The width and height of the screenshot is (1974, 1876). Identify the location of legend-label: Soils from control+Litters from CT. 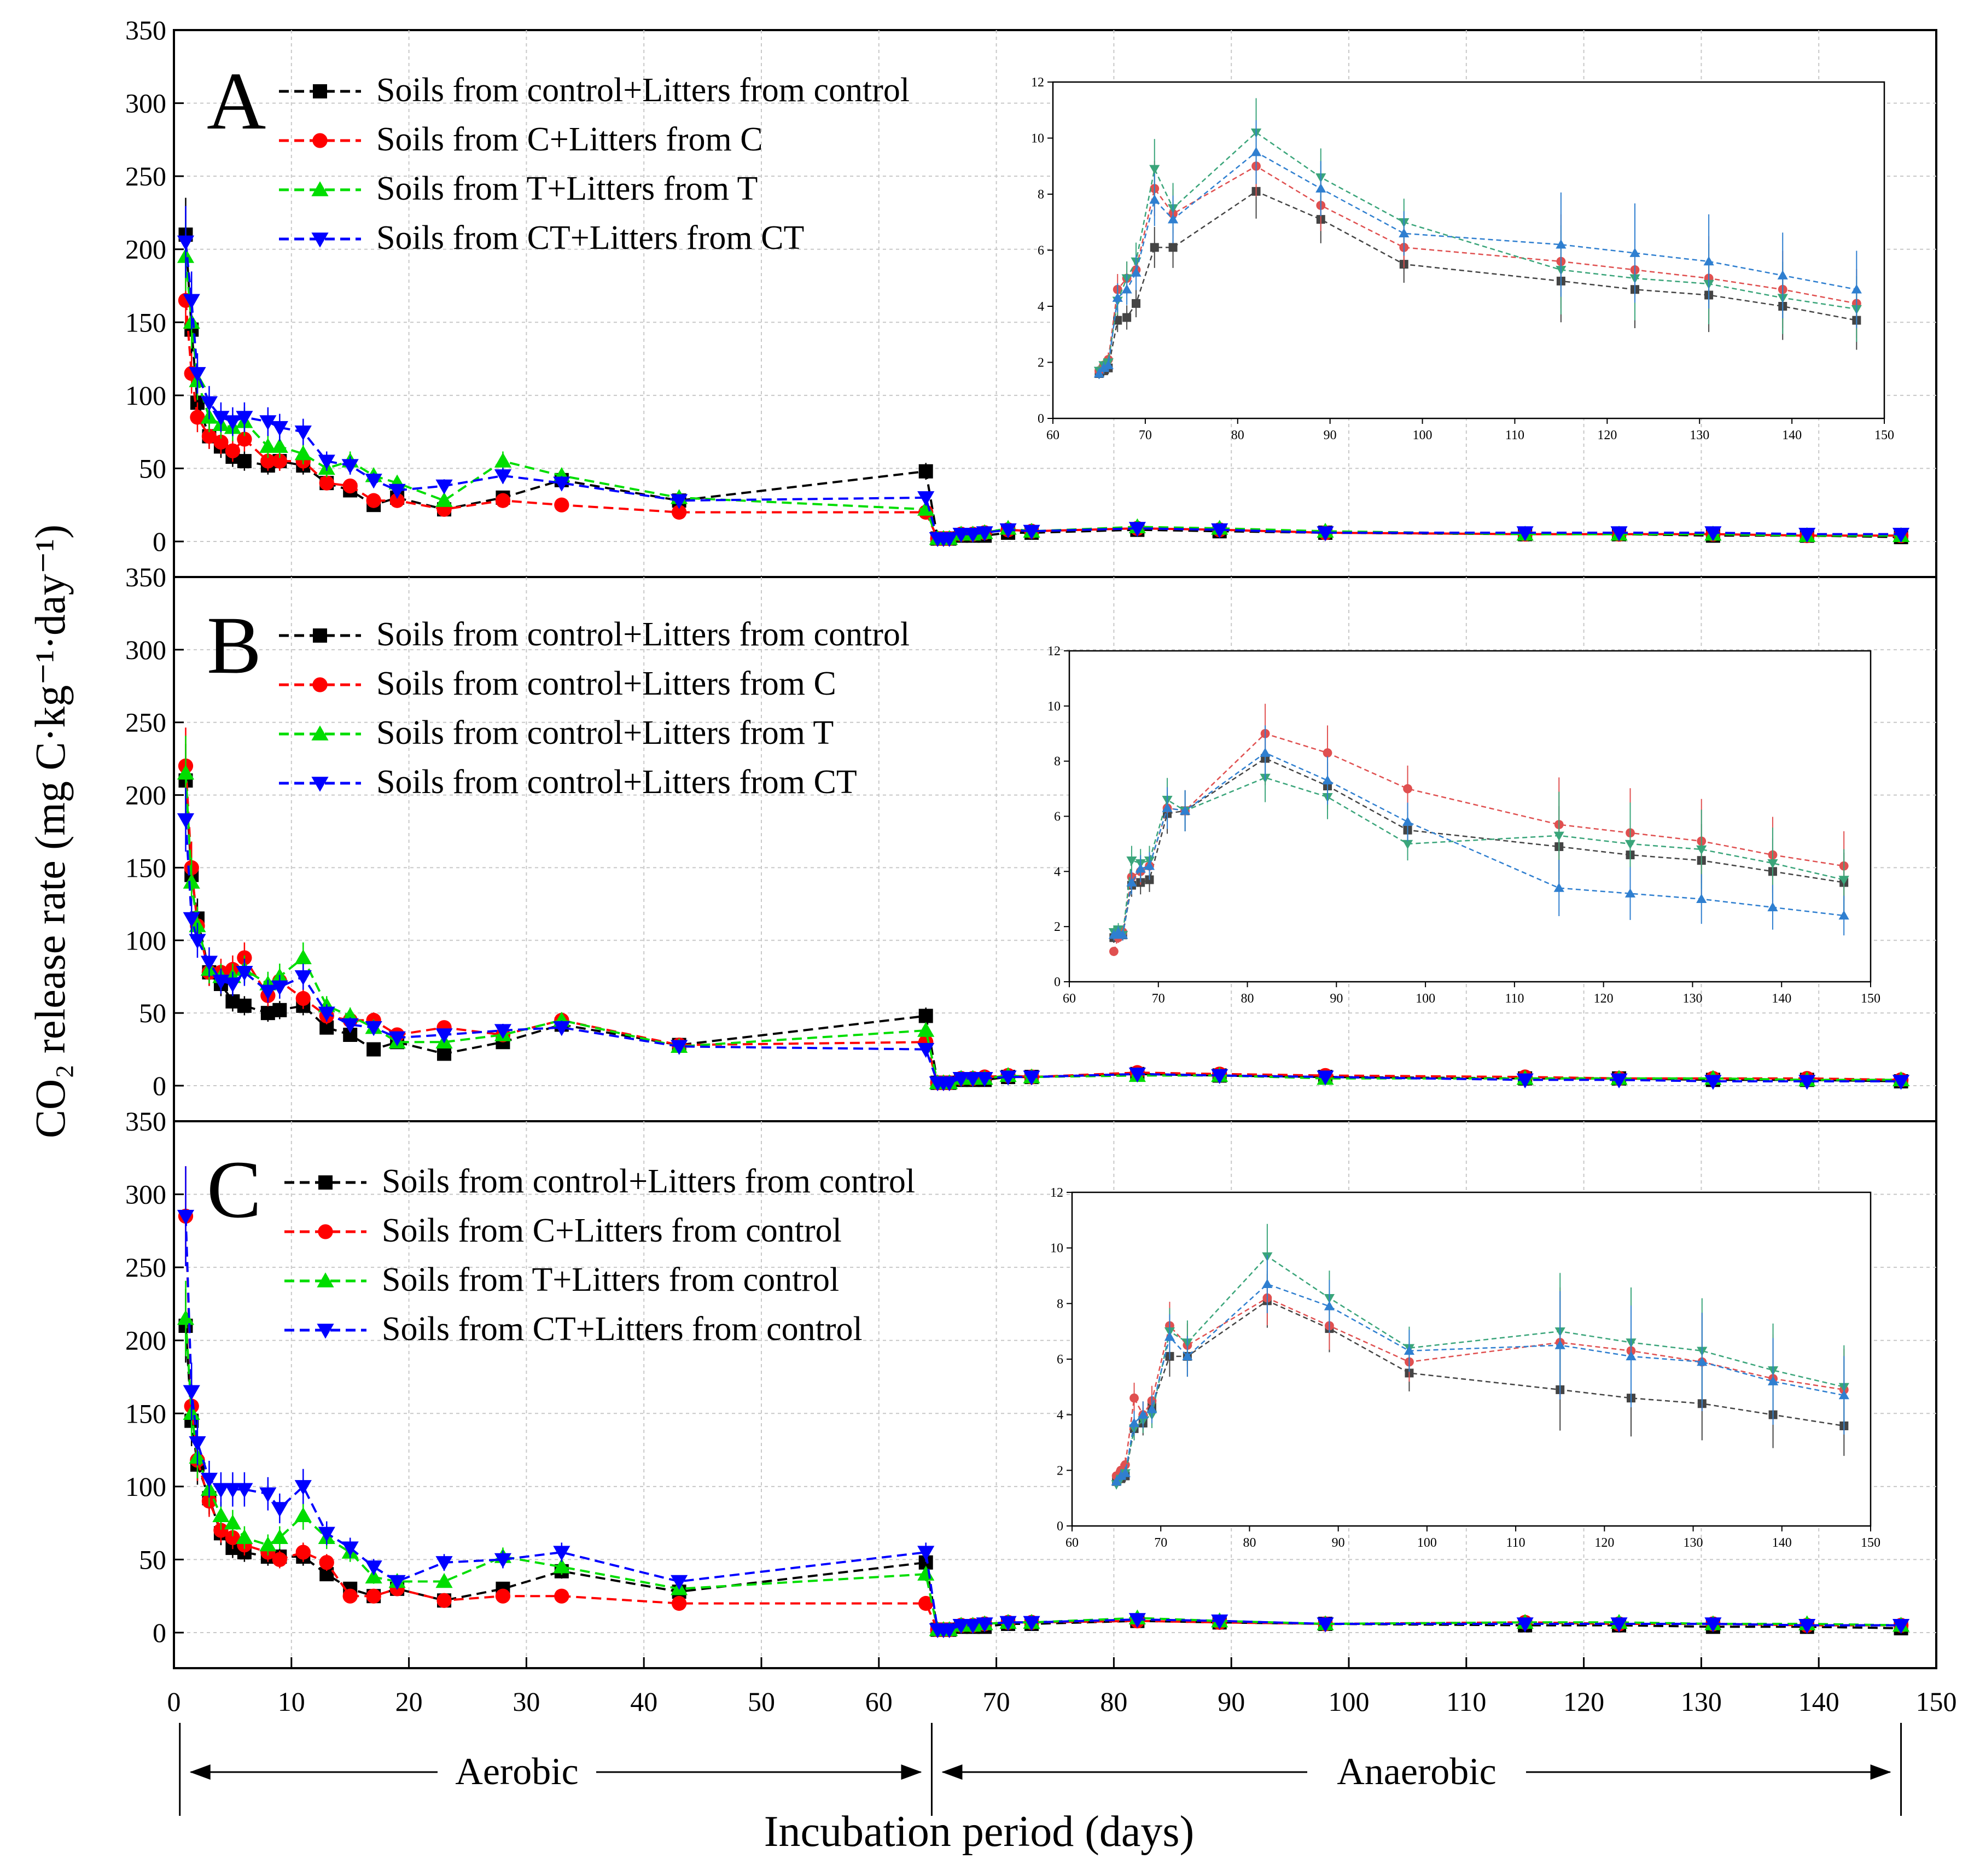
(616, 783).